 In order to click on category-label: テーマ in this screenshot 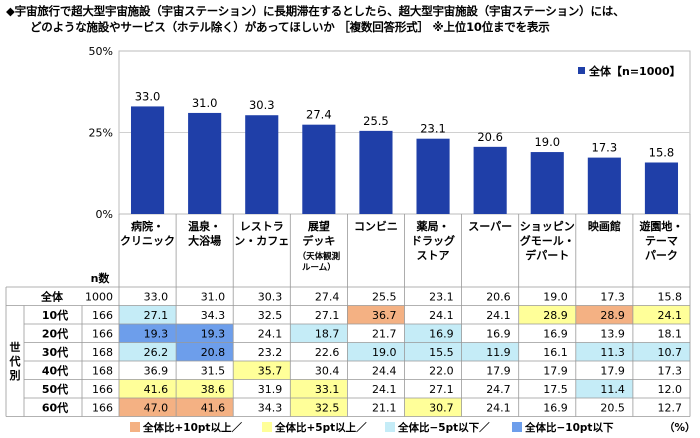, I will do `click(661, 241)`.